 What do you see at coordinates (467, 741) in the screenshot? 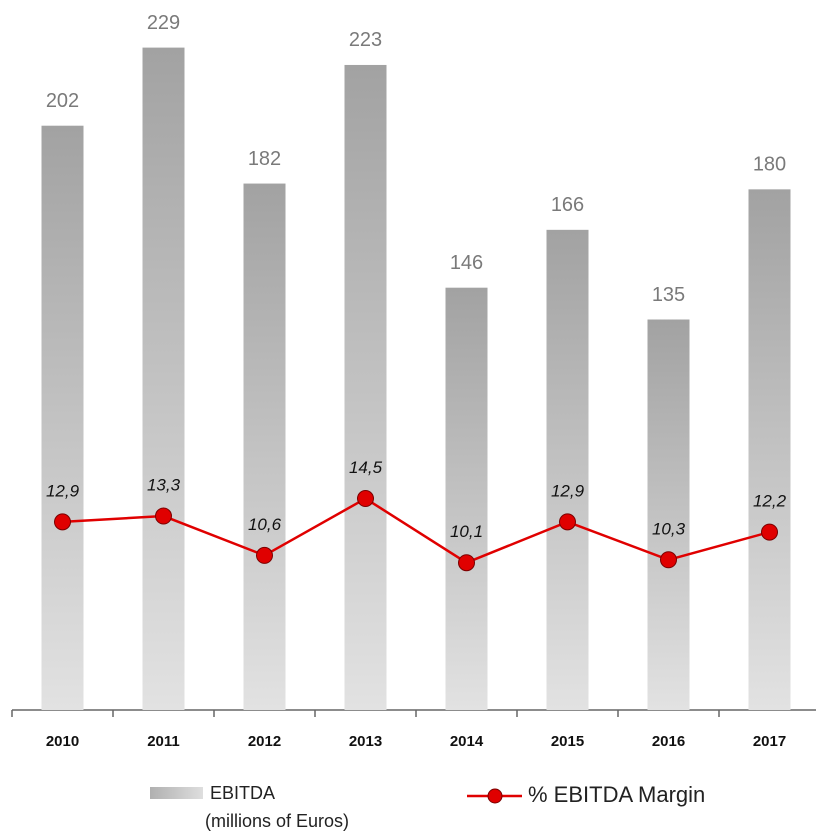
I see `x-tick-label: 2014` at bounding box center [467, 741].